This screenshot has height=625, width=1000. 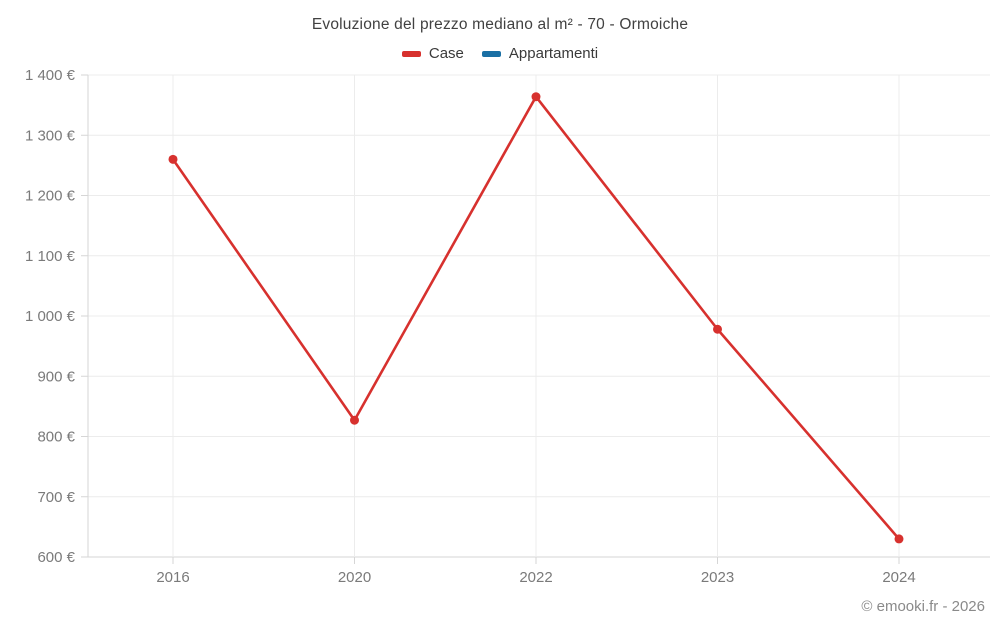 I want to click on x-axis-label: 2024, so click(x=898, y=577).